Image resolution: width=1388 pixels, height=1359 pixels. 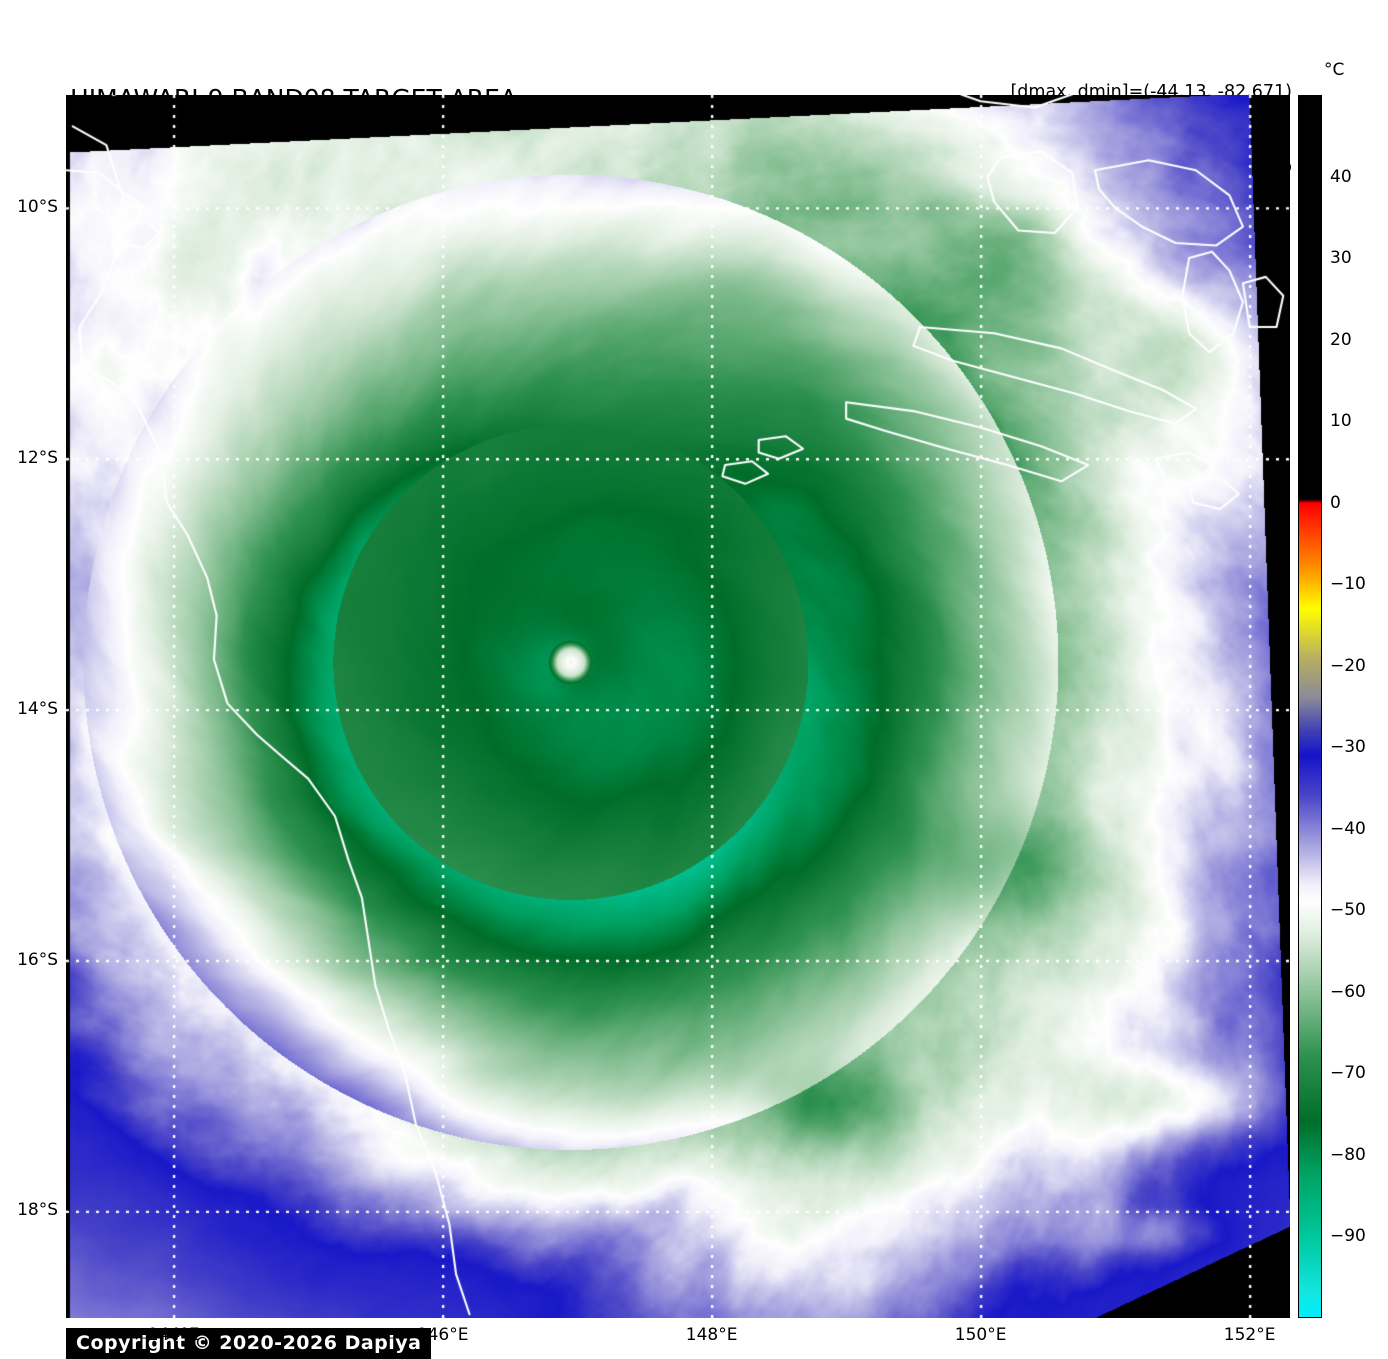 What do you see at coordinates (980, 1335) in the screenshot?
I see `x-axis-tick-label: 150°E` at bounding box center [980, 1335].